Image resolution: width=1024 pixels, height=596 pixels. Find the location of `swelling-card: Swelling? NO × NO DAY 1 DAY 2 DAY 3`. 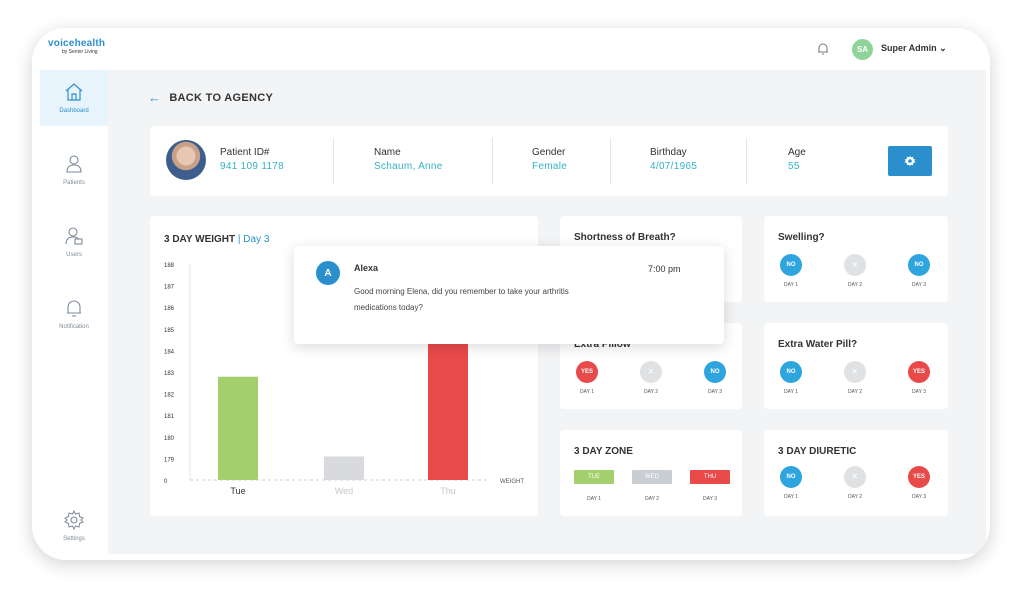

swelling-card: Swelling? NO × NO DAY 1 DAY 2 DAY 3 is located at coordinates (856, 259).